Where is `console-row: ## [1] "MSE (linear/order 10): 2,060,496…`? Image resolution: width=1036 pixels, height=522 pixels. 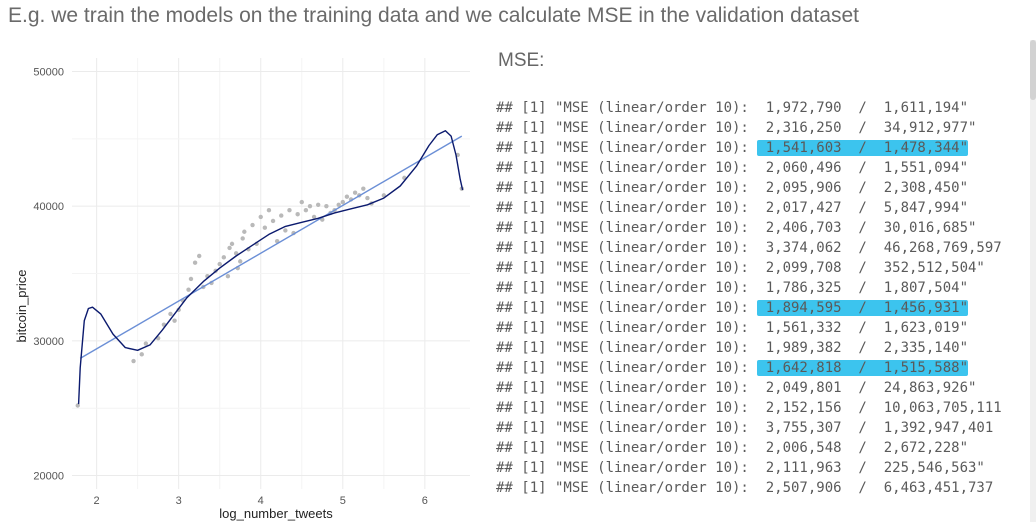 console-row: ## [1] "MSE (linear/order 10): 2,060,496… is located at coordinates (766, 168).